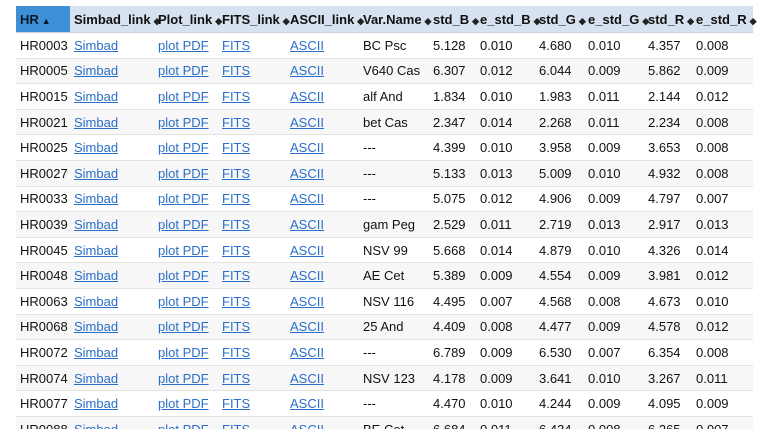  Describe the element at coordinates (505, 45) in the screenshot. I see `cell-e_std_b: 0.010` at that location.